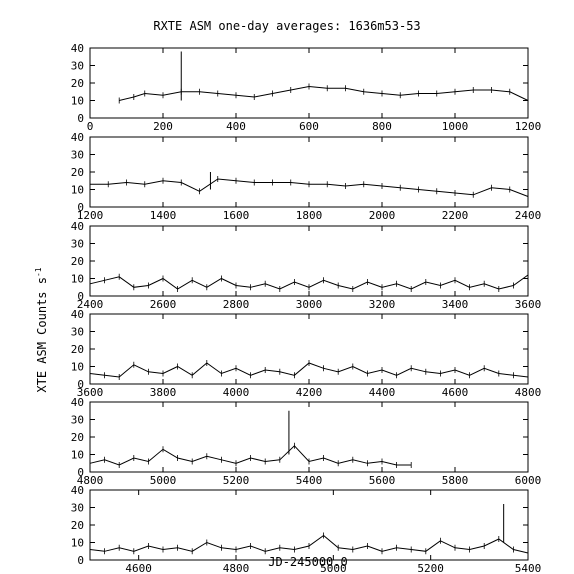 The width and height of the screenshot is (574, 574). I want to click on x-tick-label: 3200, so click(382, 304).